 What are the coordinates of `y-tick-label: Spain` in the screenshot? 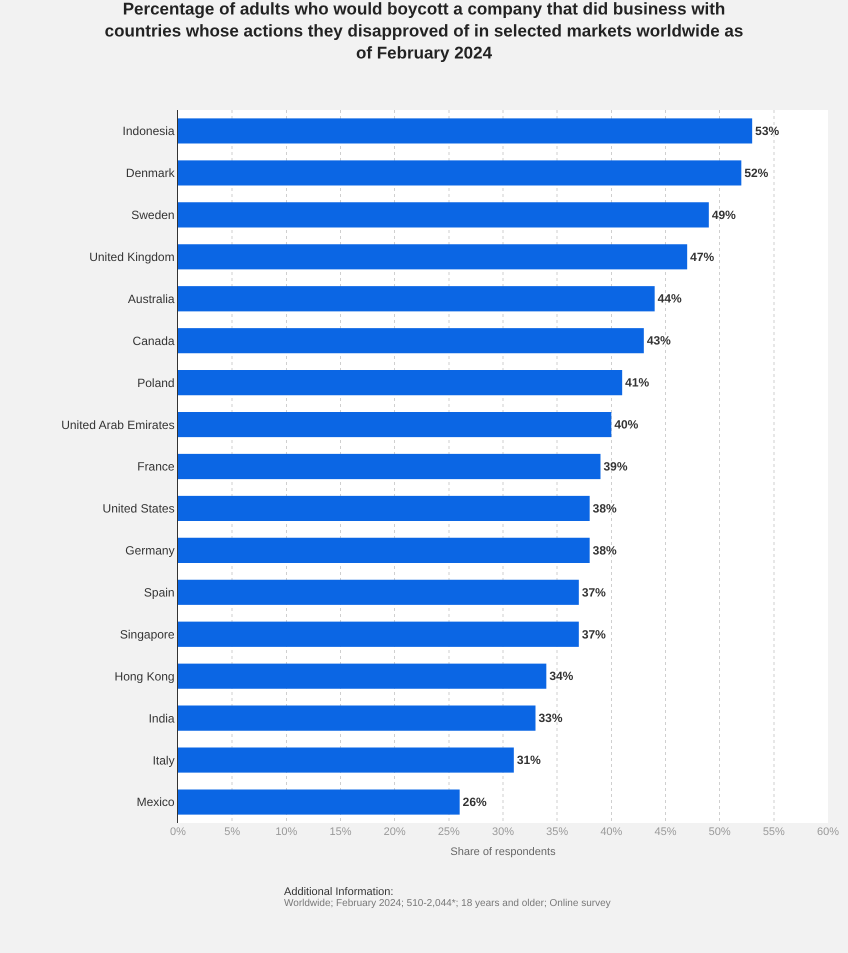 It's located at (159, 593).